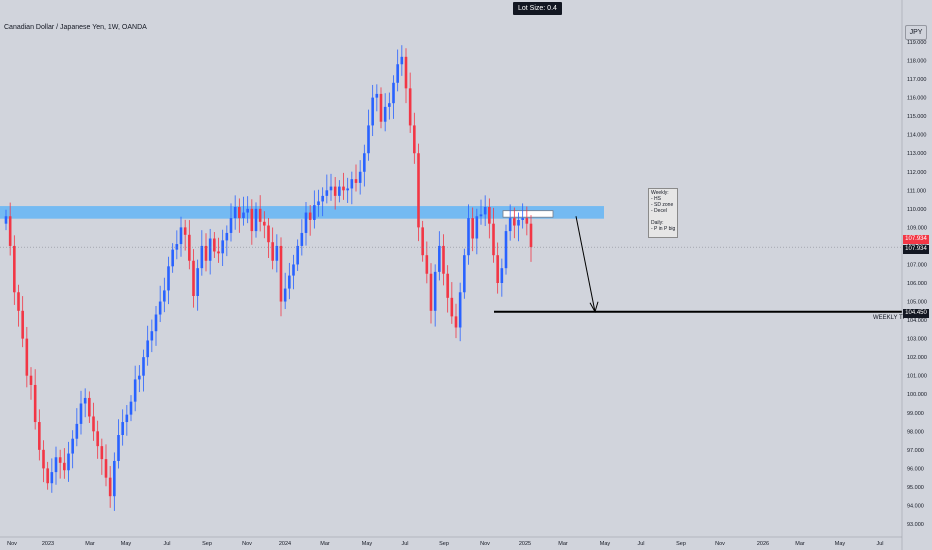 This screenshot has height=550, width=932. I want to click on note-line: Daily:, so click(657, 223).